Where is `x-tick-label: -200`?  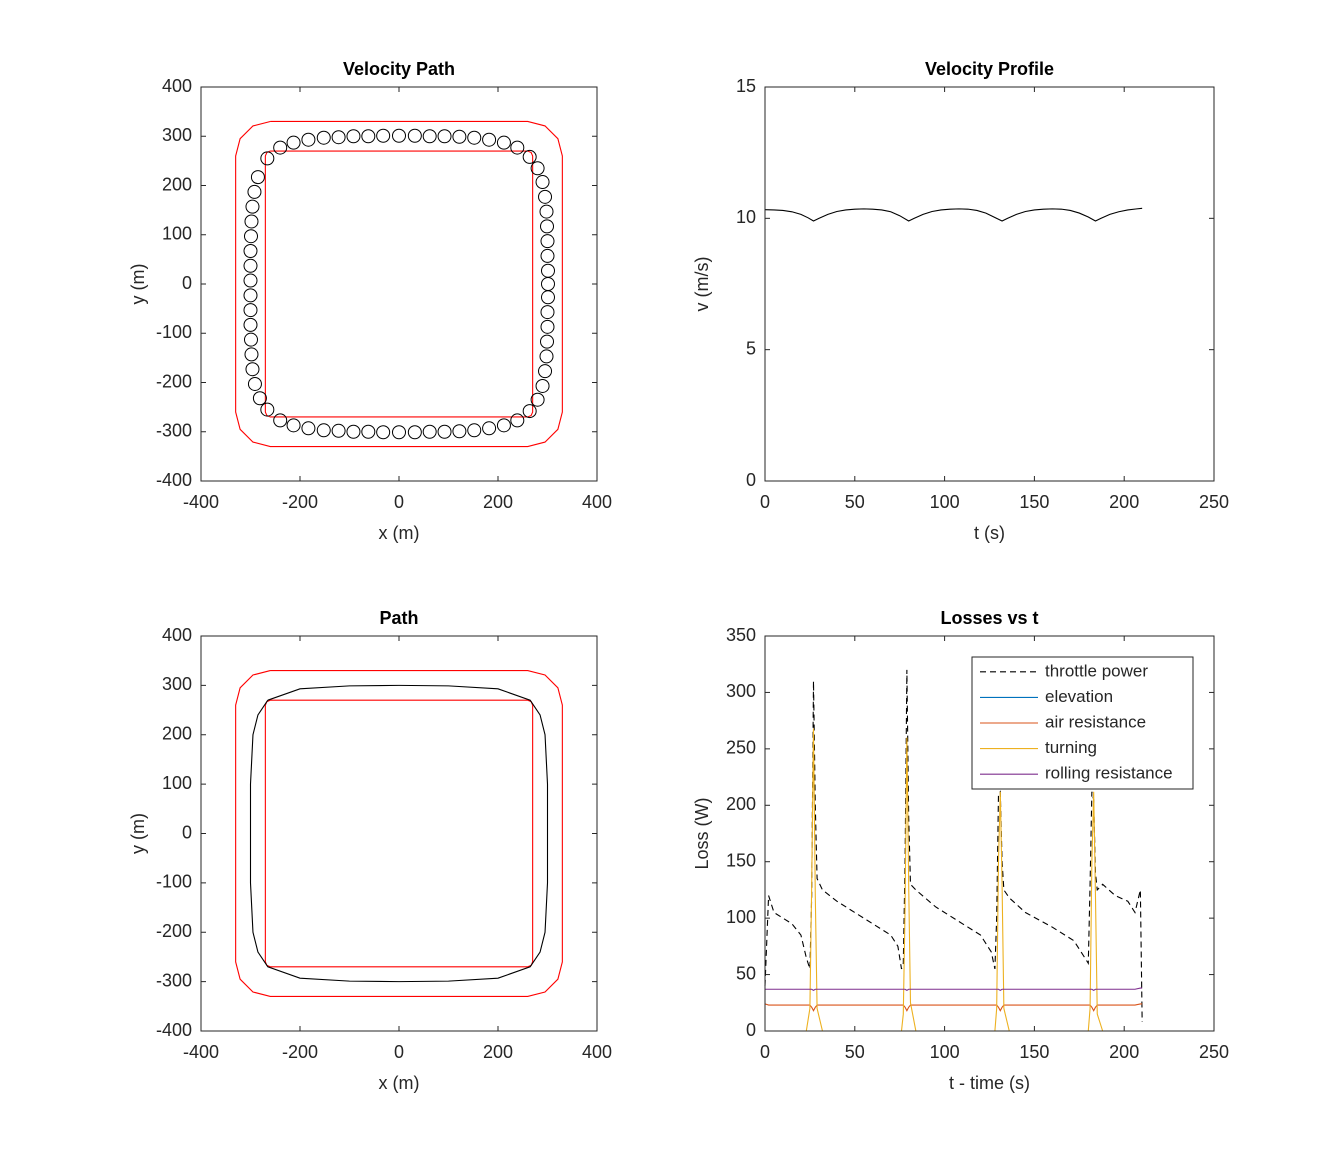
x-tick-label: -200 is located at coordinates (300, 502).